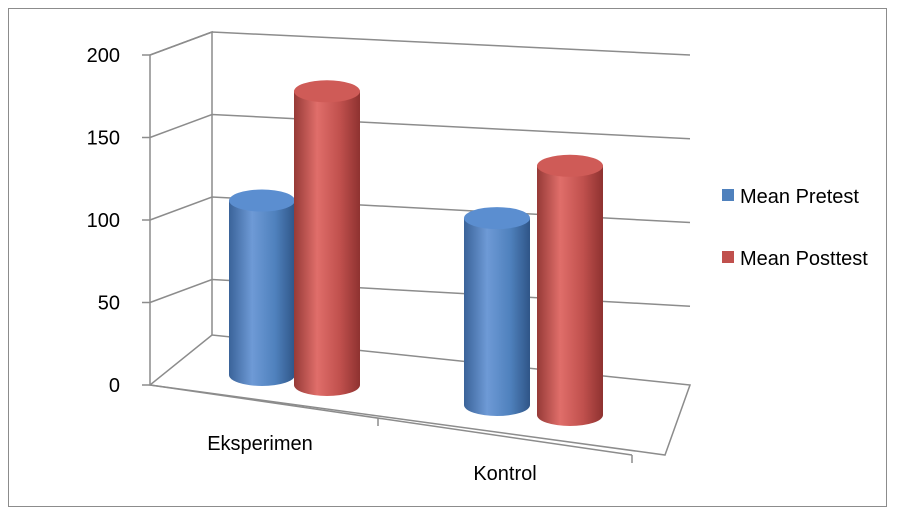 This screenshot has height=515, width=899. I want to click on bar-eksperimen-pretest, so click(262, 287).